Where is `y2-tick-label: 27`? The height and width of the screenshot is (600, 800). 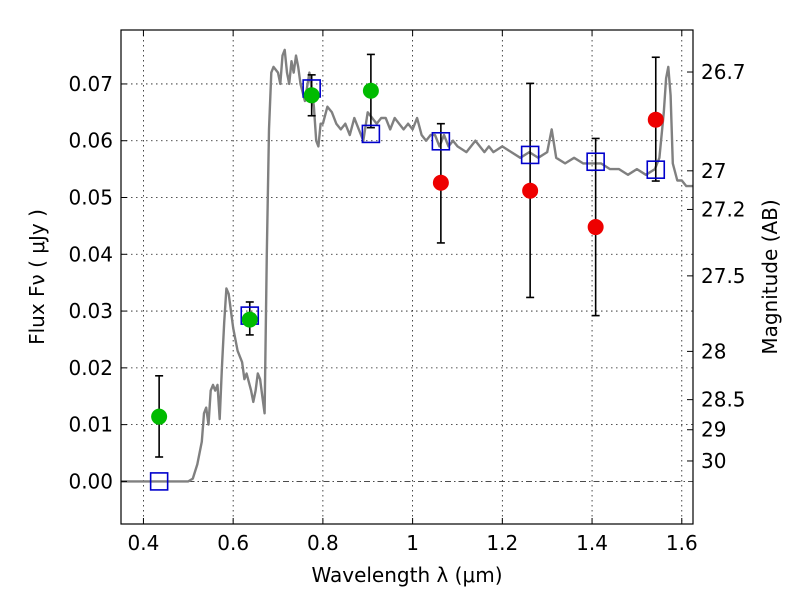
y2-tick-label: 27 is located at coordinates (713, 171).